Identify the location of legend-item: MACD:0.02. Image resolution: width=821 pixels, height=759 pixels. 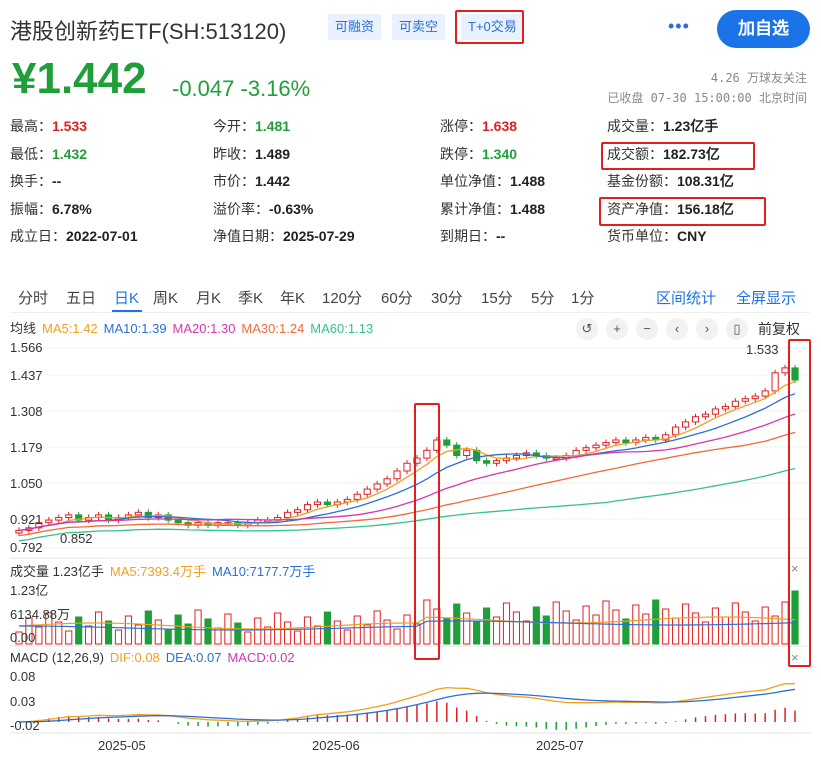
(261, 657).